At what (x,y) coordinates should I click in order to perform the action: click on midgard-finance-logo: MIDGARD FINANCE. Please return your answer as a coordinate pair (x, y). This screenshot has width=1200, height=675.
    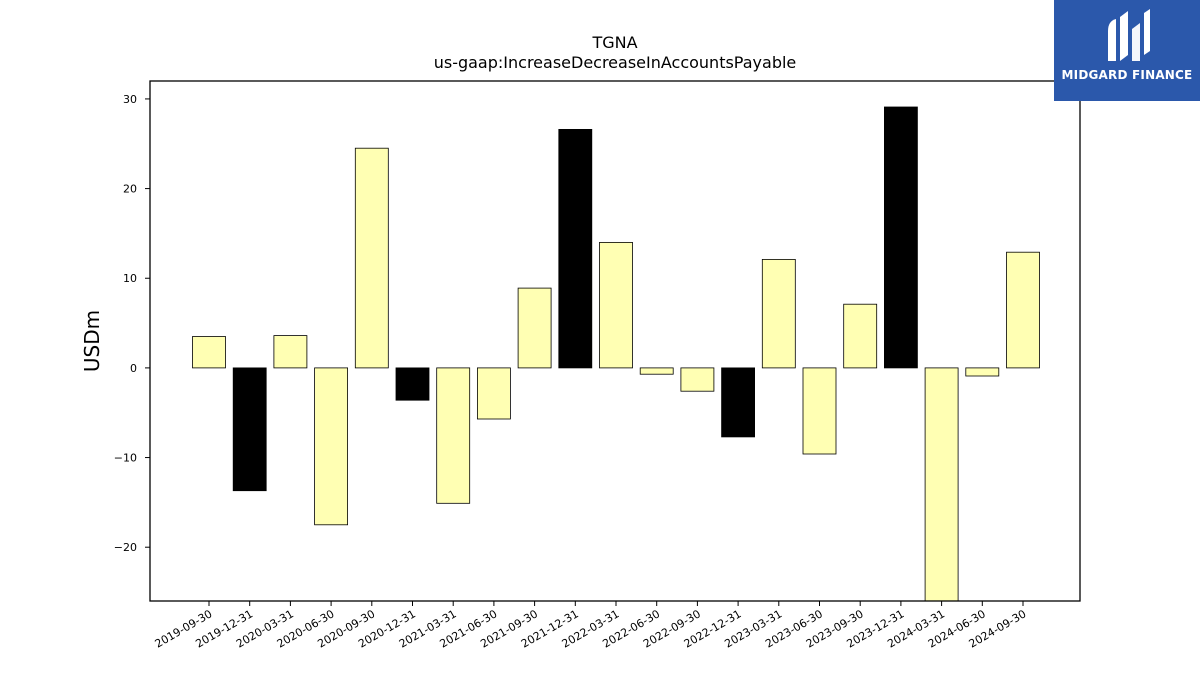
    Looking at the image, I should click on (1127, 50).